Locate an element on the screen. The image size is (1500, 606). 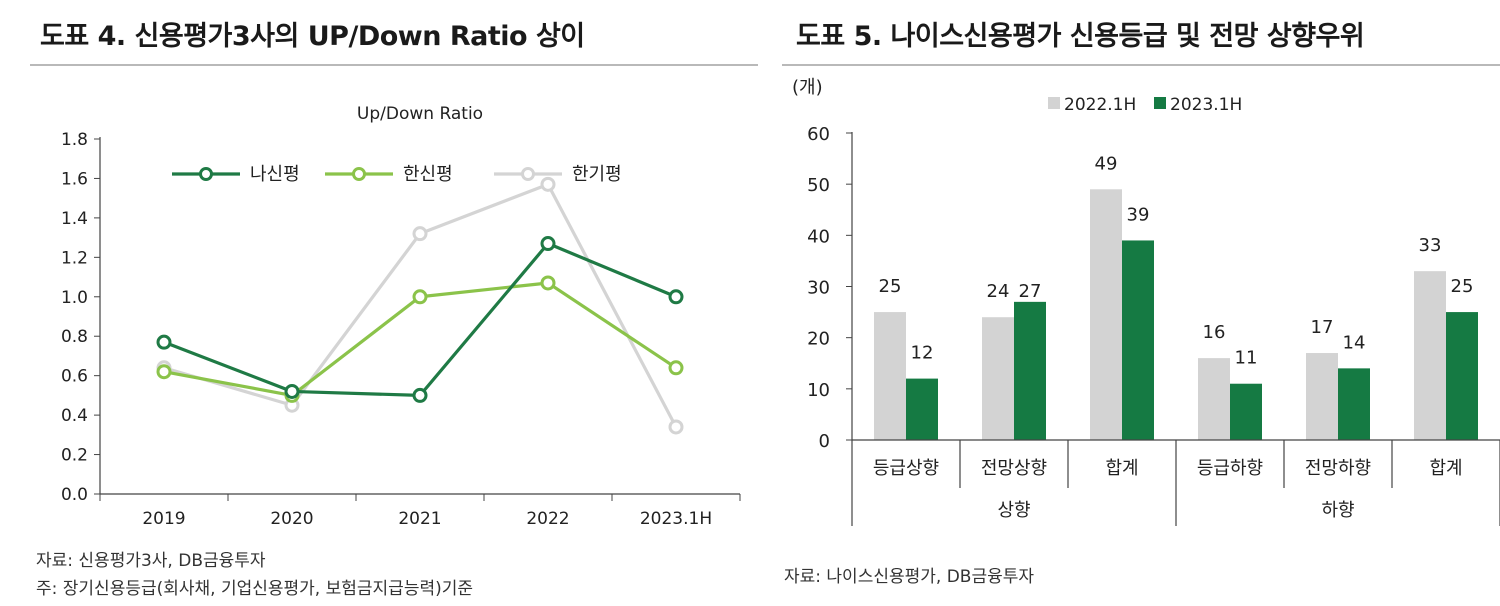
group-label: 하향 is located at coordinates (1337, 510).